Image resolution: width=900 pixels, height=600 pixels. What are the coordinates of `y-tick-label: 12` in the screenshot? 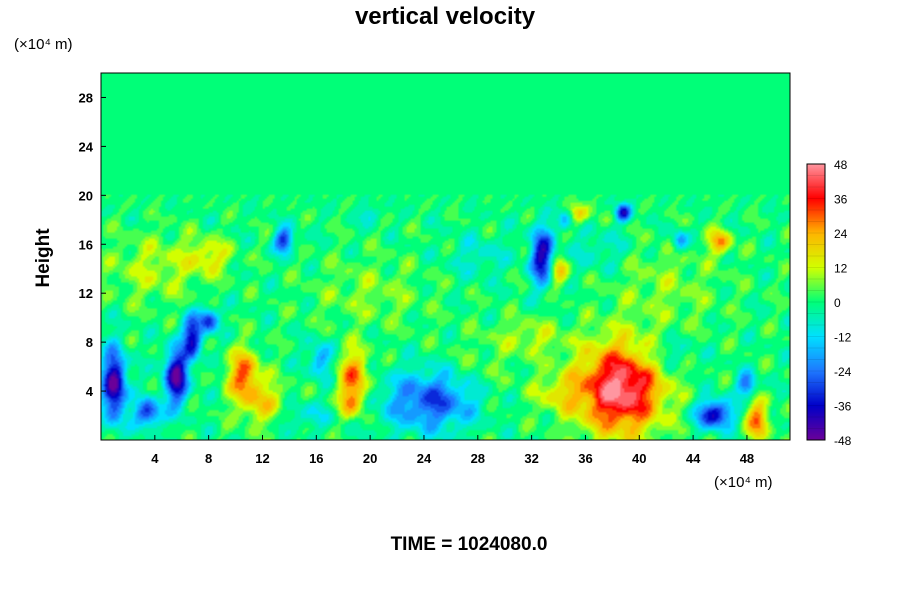 It's located at (86, 293).